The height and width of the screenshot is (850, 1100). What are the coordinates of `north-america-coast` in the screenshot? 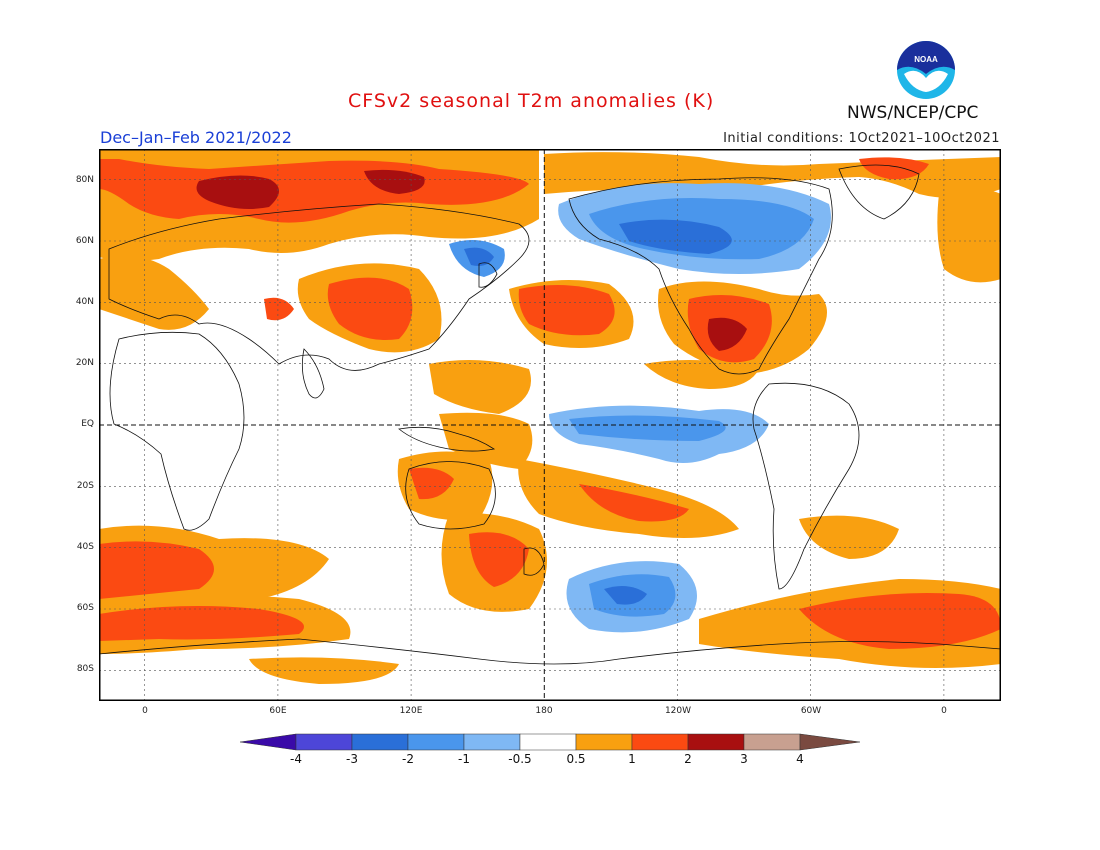 It's located at (700, 276).